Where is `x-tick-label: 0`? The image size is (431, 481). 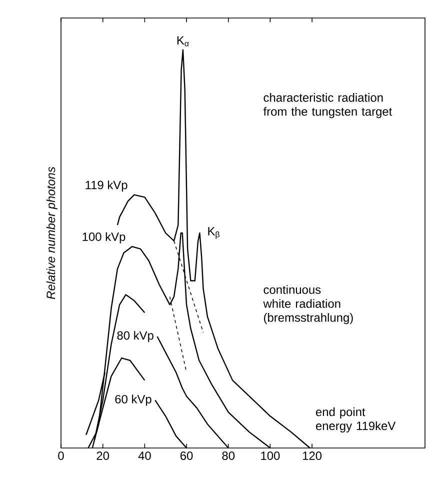 x-tick-label: 0 is located at coordinates (61, 456).